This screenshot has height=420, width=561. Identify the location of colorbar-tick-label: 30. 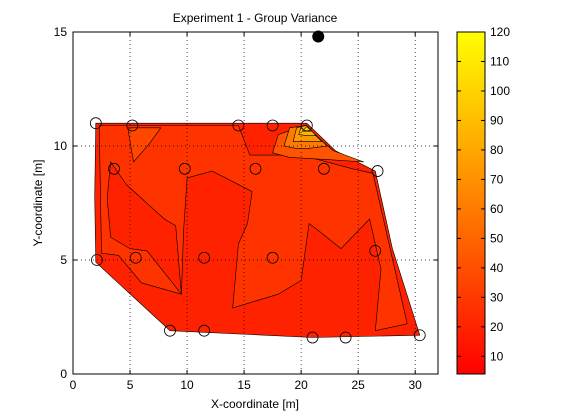
(497, 297).